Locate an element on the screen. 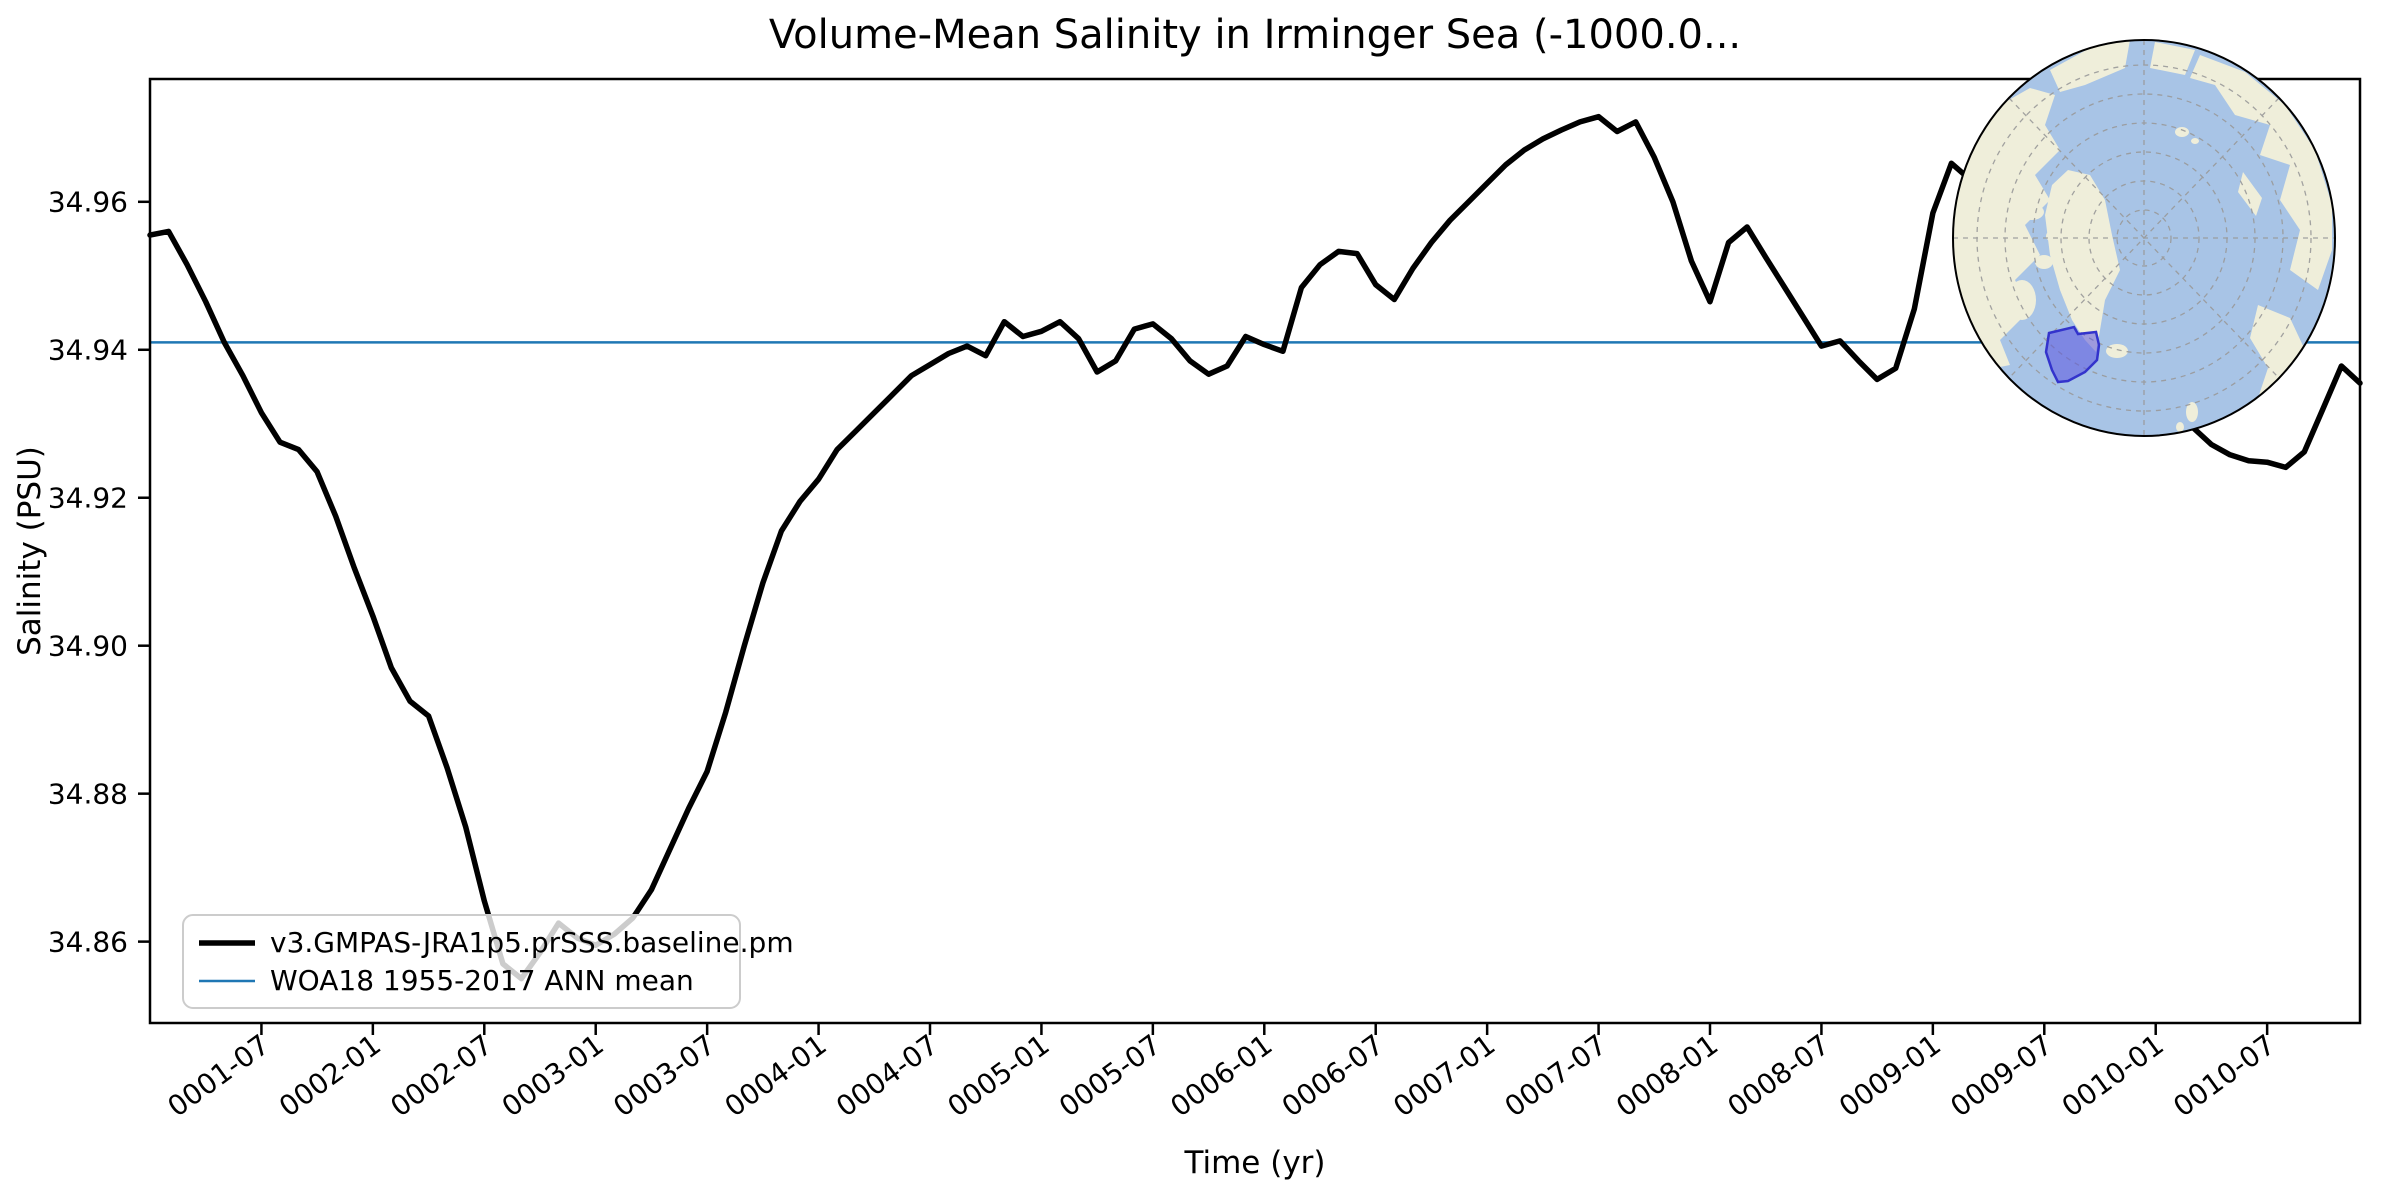  legend-label-series: v3.GMPAS-JRA1p5.prSSS.baseline.pm is located at coordinates (532, 942).